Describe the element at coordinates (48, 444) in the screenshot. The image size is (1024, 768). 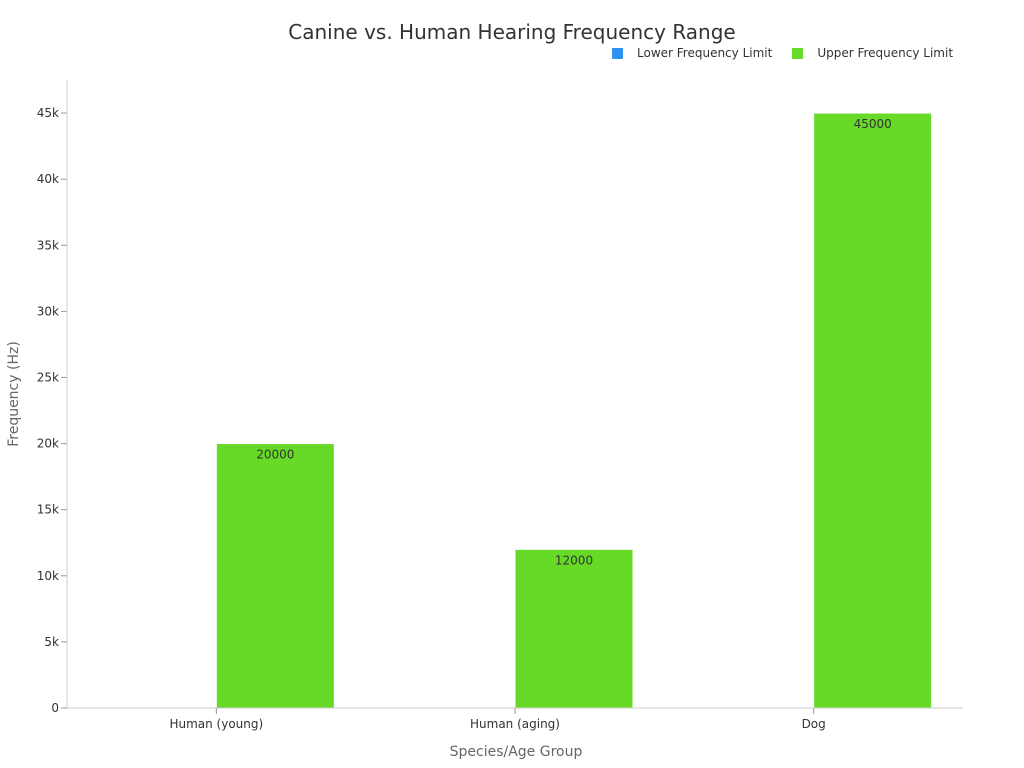
I see `y-tick-label: 20k` at that location.